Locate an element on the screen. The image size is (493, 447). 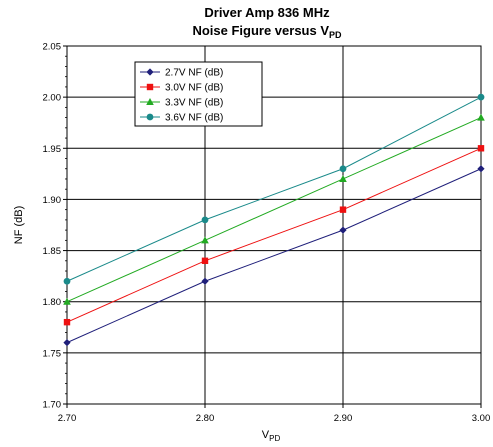
y-tick-label: 1.70 is located at coordinates (52, 405).